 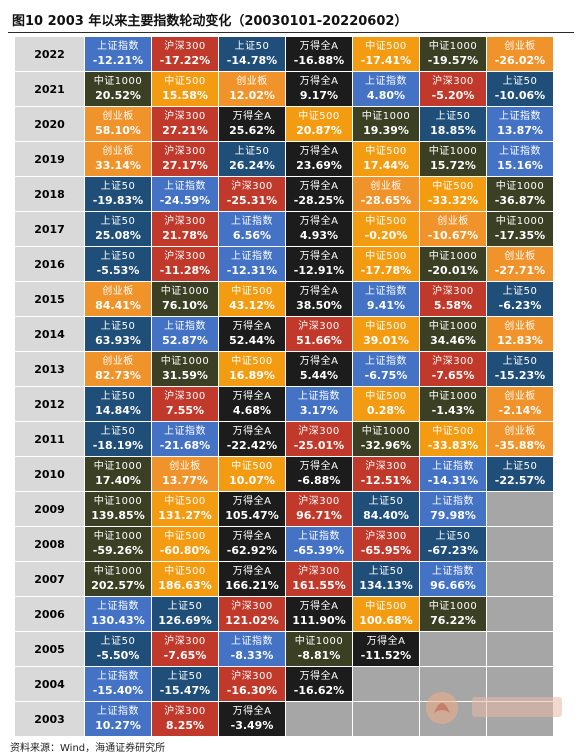 I want to click on index-cell: 万得全A 105.47%, so click(x=252, y=509).